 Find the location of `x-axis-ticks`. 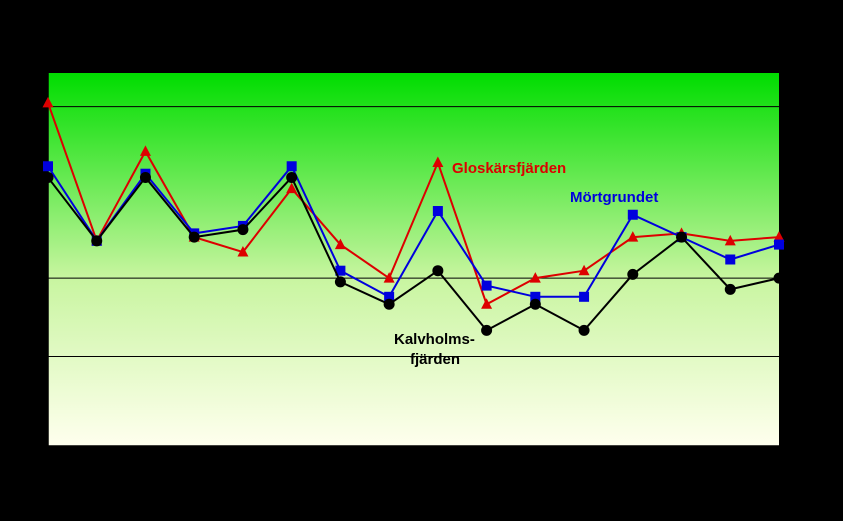

x-axis-ticks is located at coordinates (413, 449).